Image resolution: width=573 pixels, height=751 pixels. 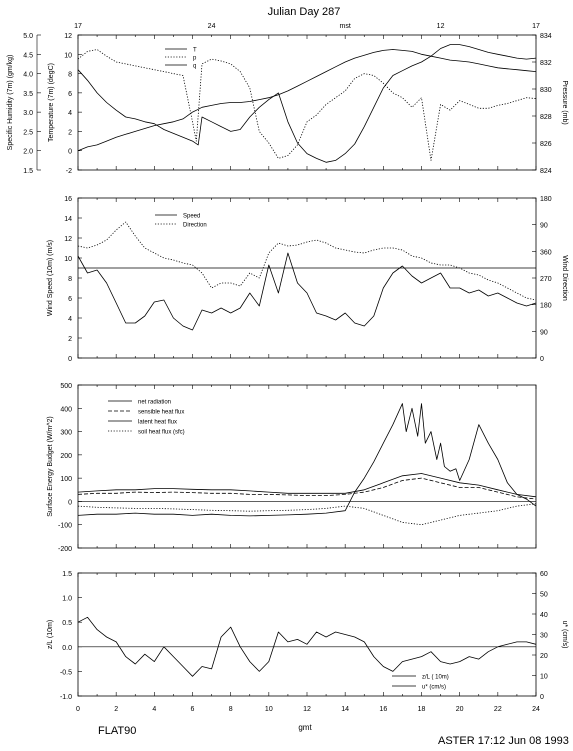 What do you see at coordinates (70, 319) in the screenshot?
I see `wind-y-tick-label: 4` at bounding box center [70, 319].